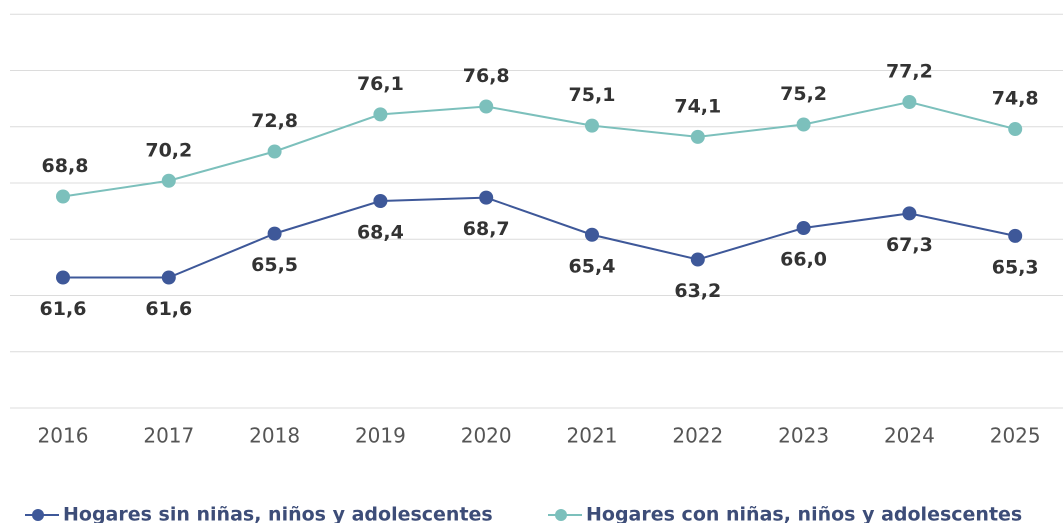 The height and width of the screenshot is (523, 1063). What do you see at coordinates (380, 84) in the screenshot?
I see `data-label: 76,1` at bounding box center [380, 84].